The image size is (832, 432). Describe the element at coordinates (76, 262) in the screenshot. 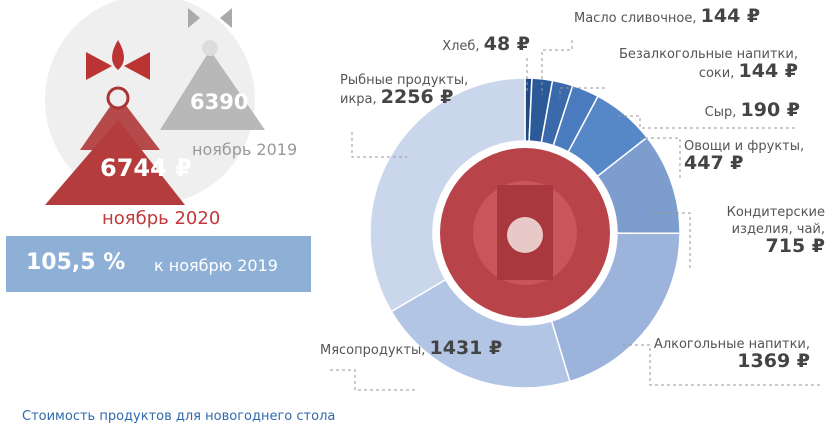

I see `change: 105,5 %` at that location.